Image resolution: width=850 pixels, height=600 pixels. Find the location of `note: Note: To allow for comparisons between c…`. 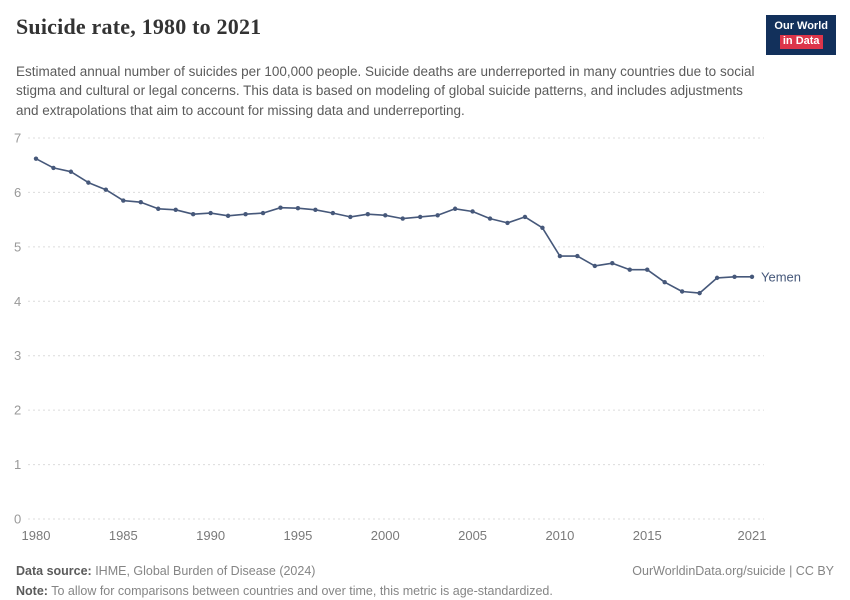

note: Note: To allow for comparisons between c… is located at coordinates (425, 590).